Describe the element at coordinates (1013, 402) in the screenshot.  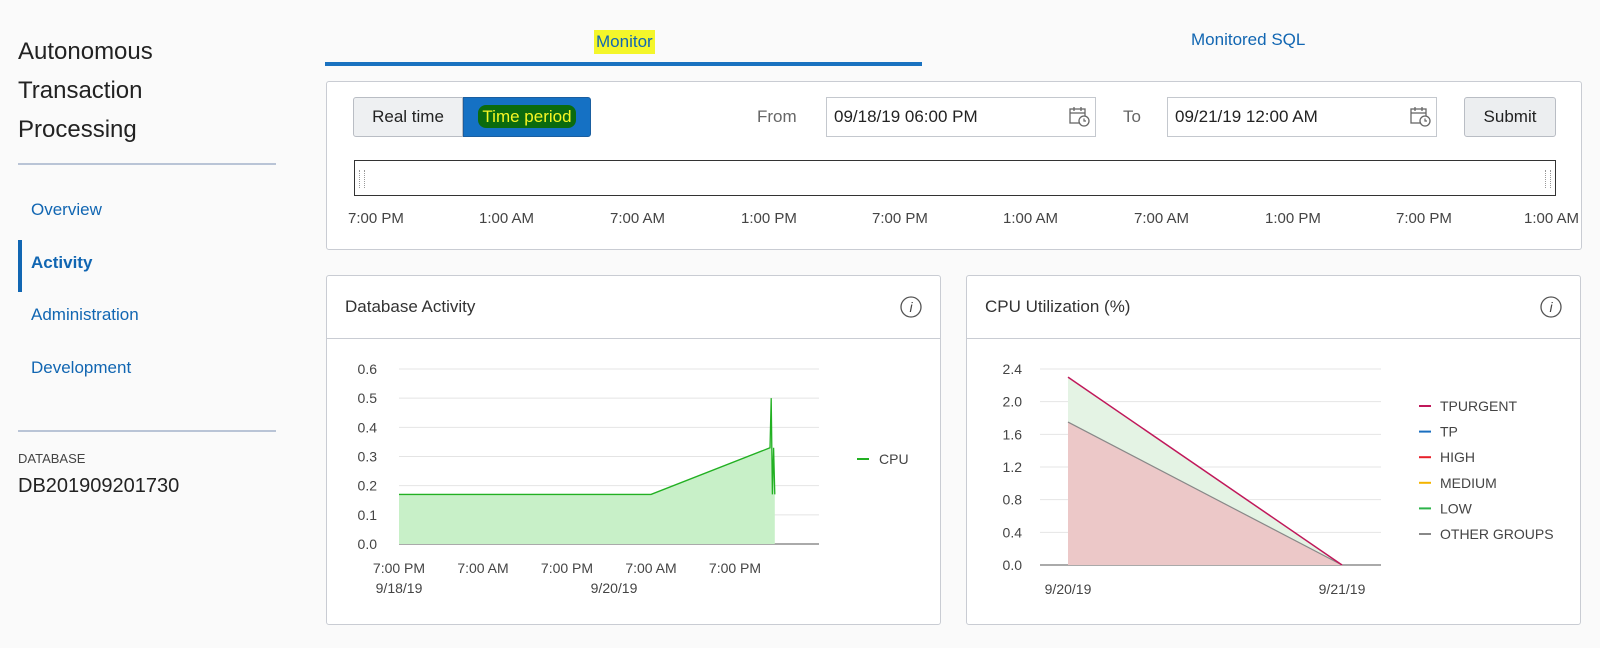
I see `y-tick-label: 2.0` at that location.